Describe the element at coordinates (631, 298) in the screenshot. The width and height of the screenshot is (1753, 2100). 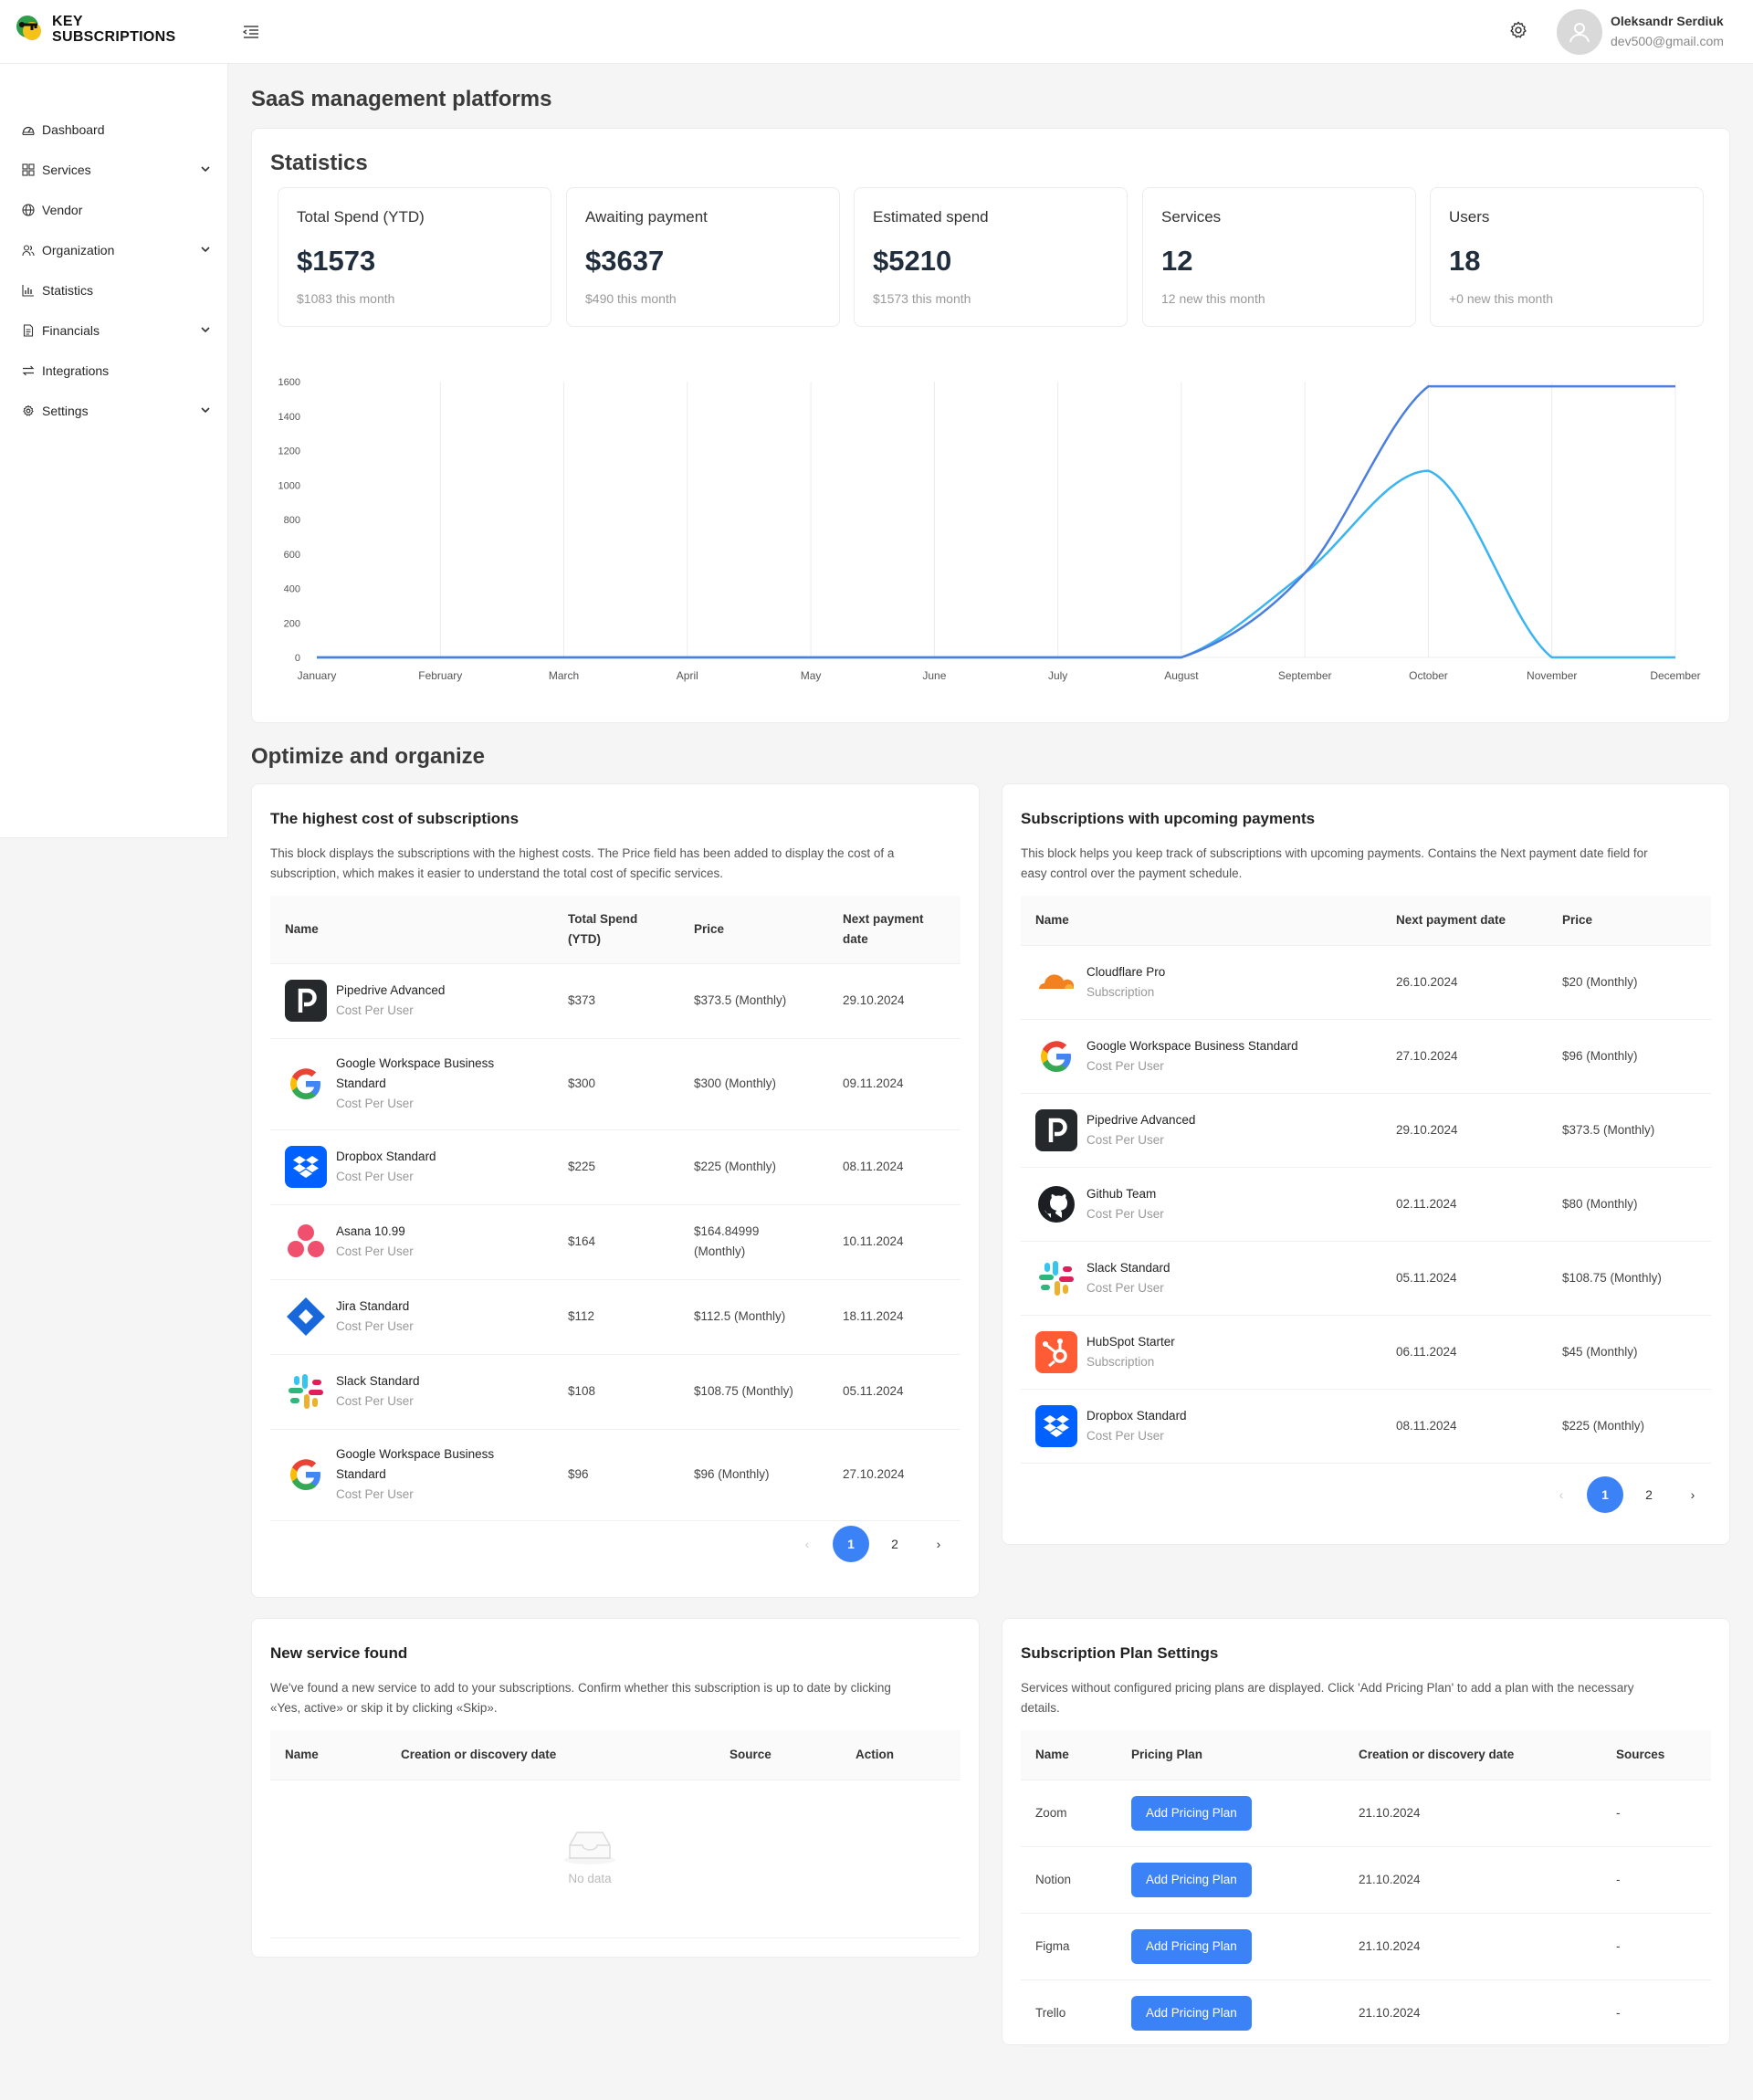
I see `stat-sub: $490 this month` at that location.